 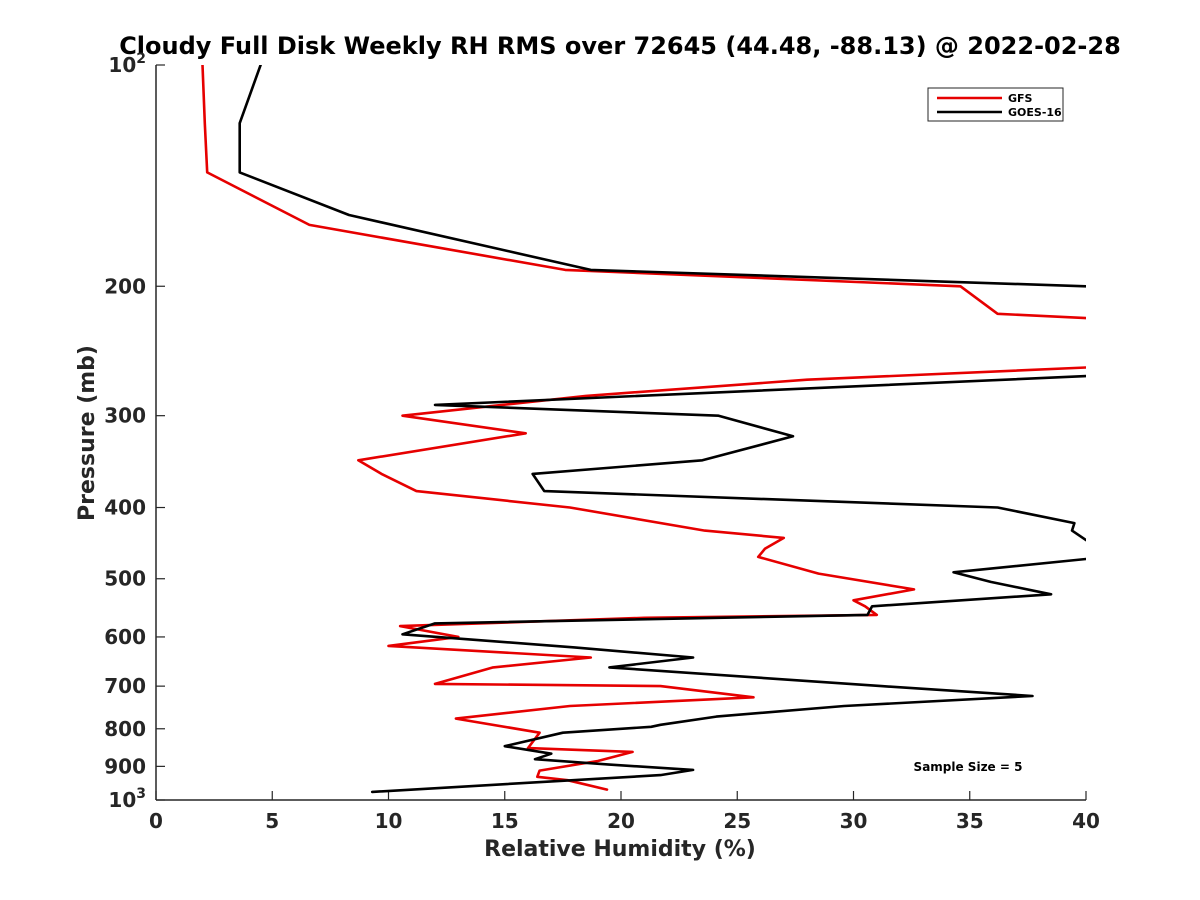 I want to click on x-tick-label: 15, so click(x=505, y=821).